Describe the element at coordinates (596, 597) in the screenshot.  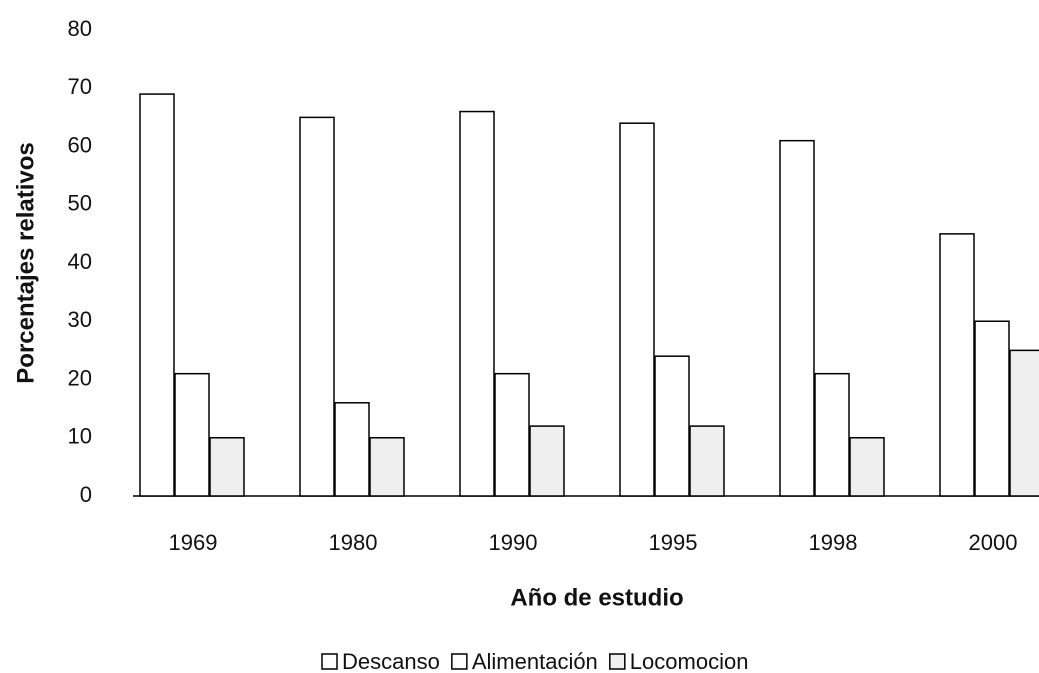
I see `x-axis-label: Año de estudio` at that location.